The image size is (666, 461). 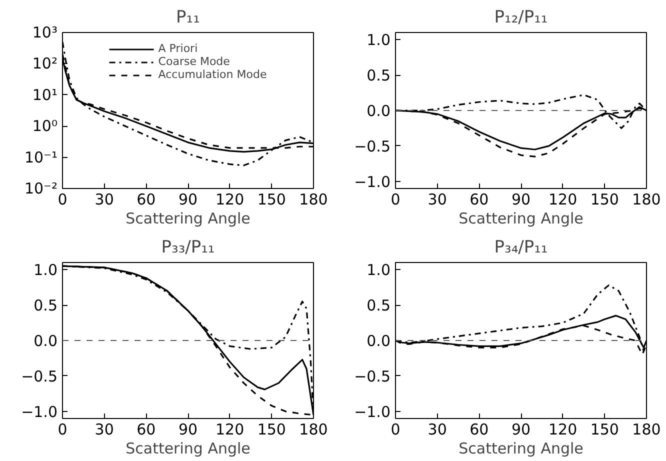 I want to click on y-tick-label: 10⁰, so click(x=45, y=126).